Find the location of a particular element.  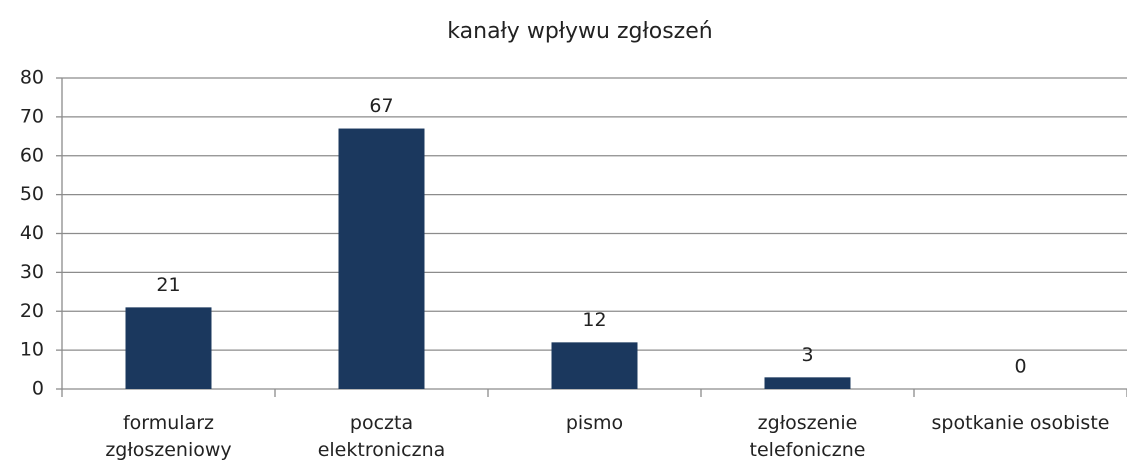

data-label: 3 is located at coordinates (807, 355).